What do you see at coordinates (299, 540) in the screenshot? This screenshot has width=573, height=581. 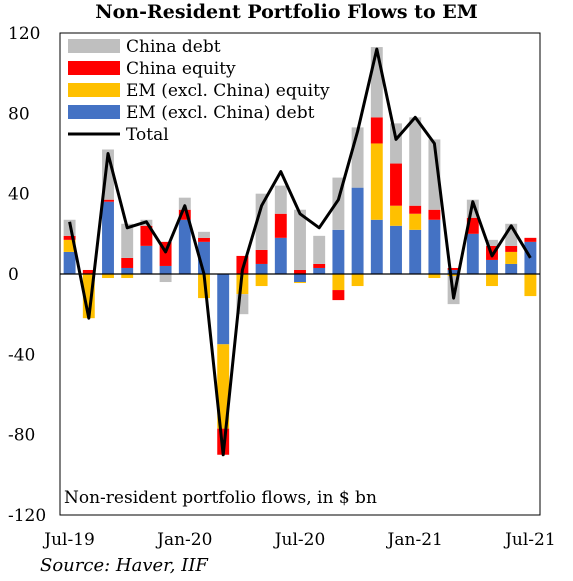 I see `x-tick-label: Jul-20` at bounding box center [299, 540].